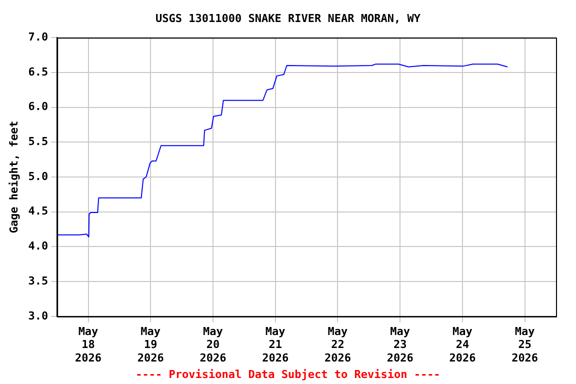 Image resolution: width=576 pixels, height=384 pixels. What do you see at coordinates (38, 107) in the screenshot?
I see `y-tick-label: 6.0` at bounding box center [38, 107].